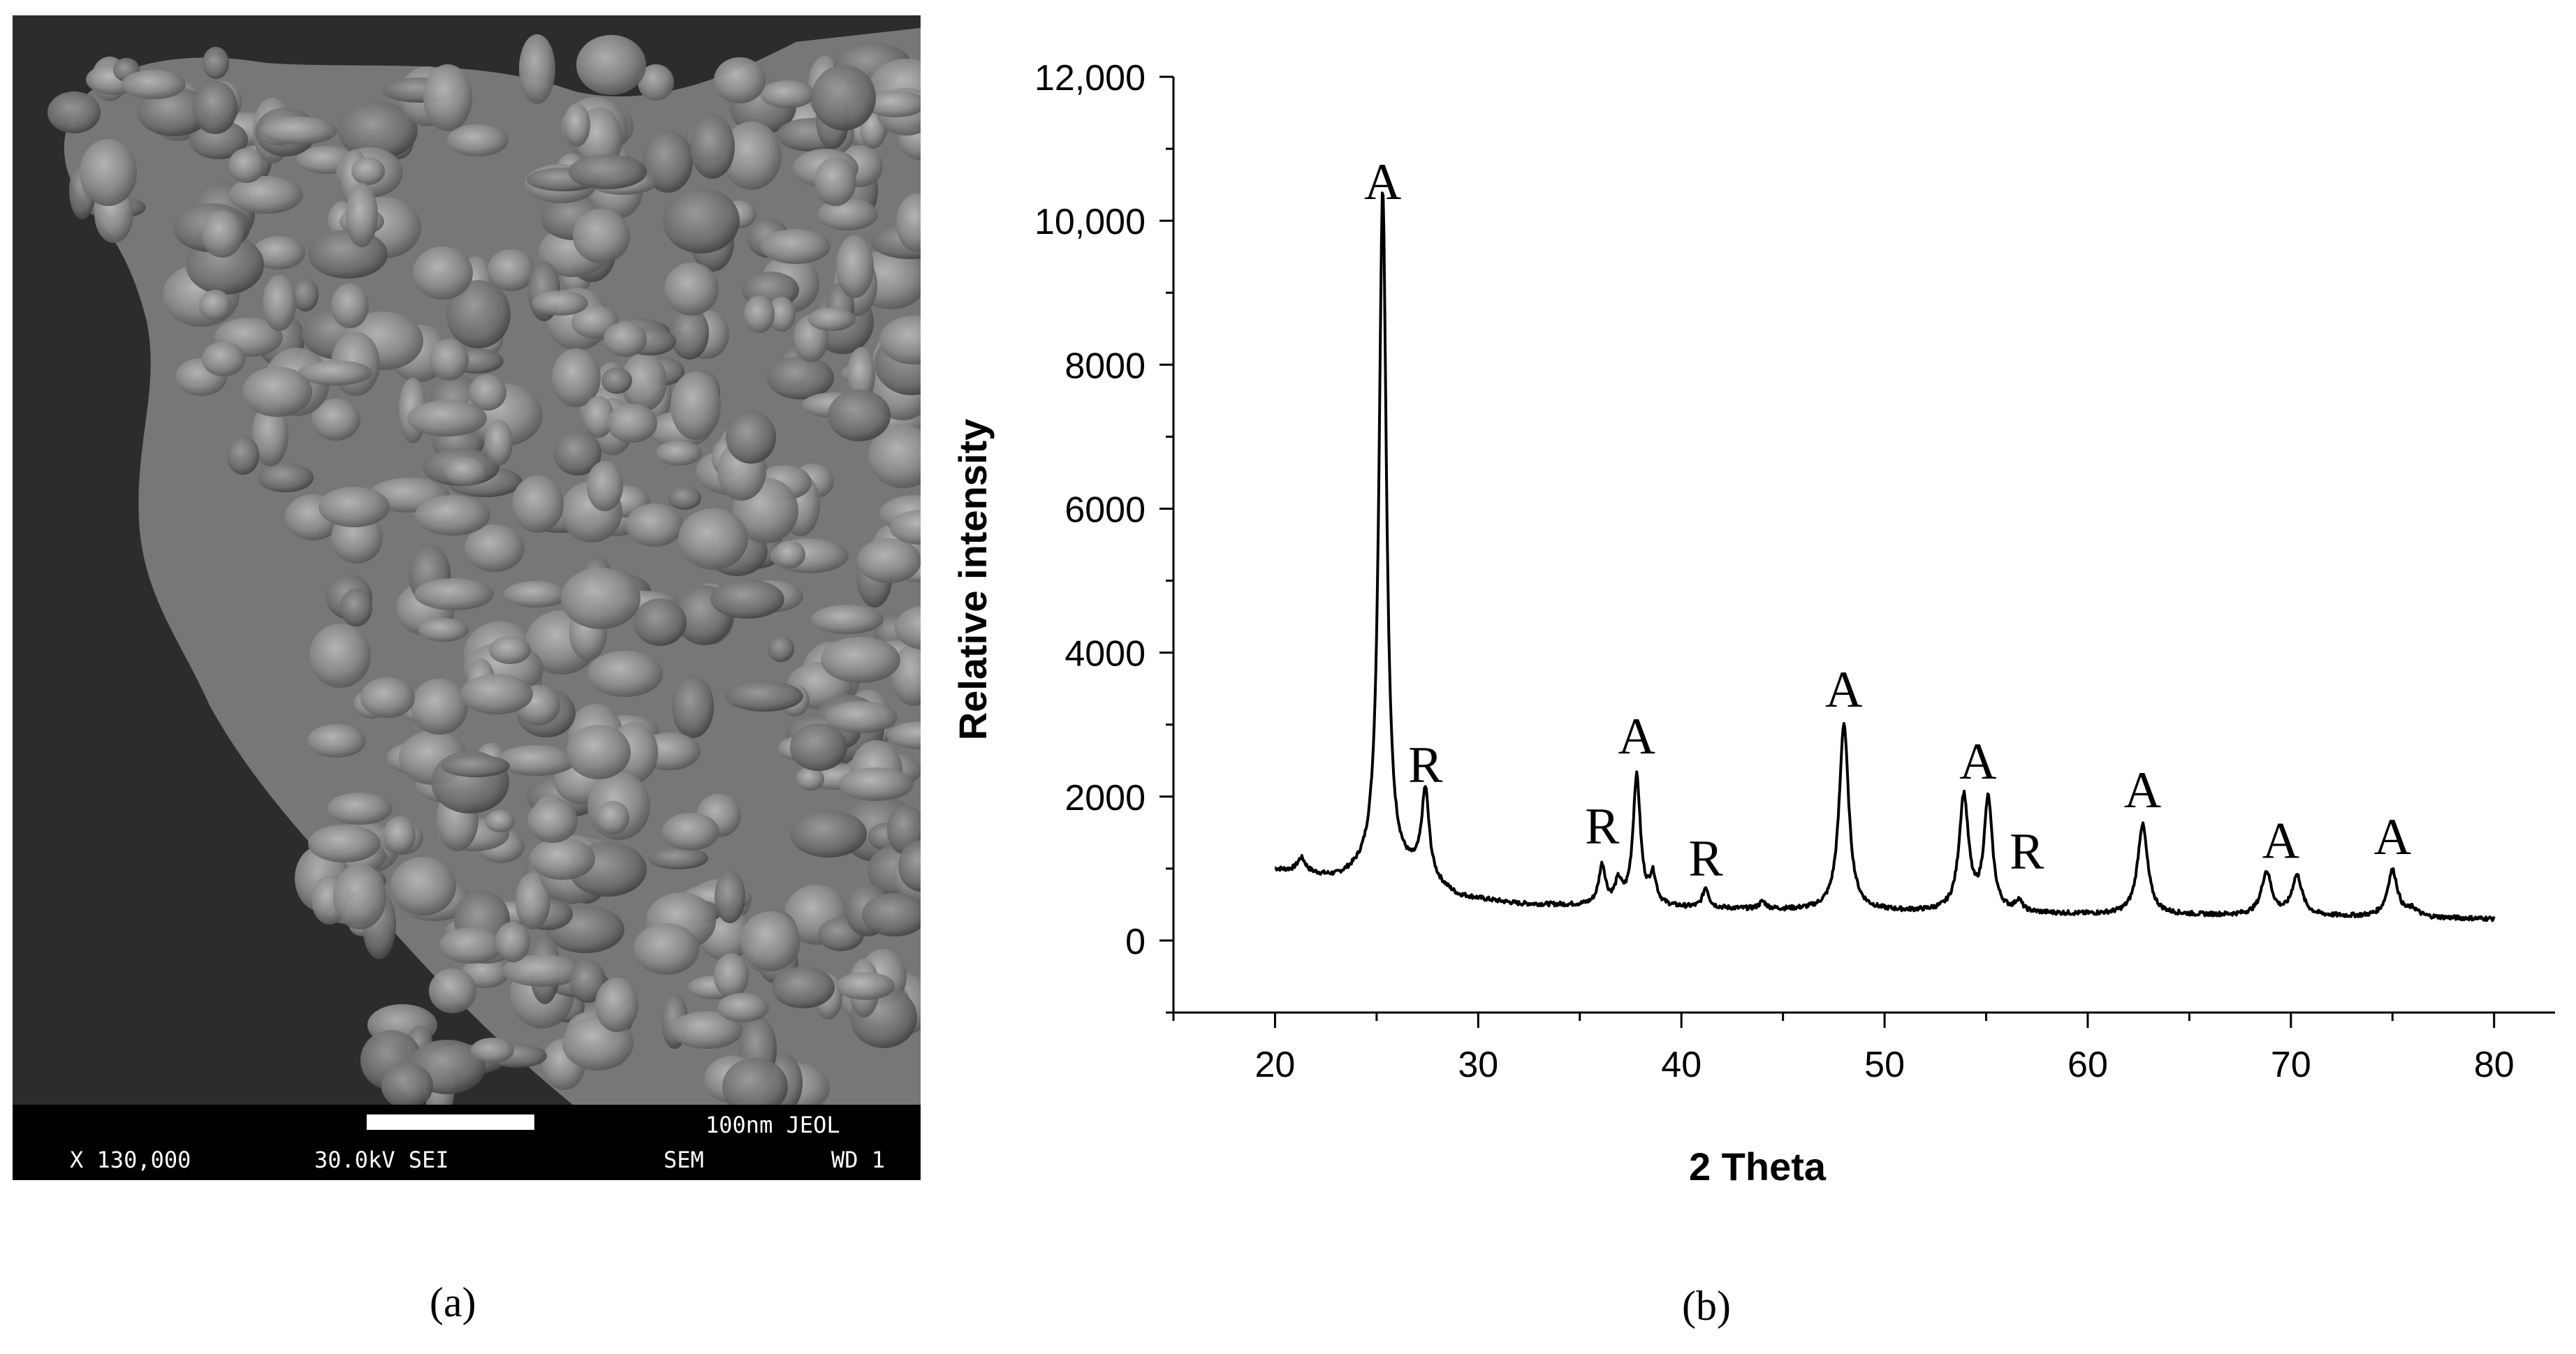  Describe the element at coordinates (2291, 1065) in the screenshot. I see `x-tick-label: 70` at that location.